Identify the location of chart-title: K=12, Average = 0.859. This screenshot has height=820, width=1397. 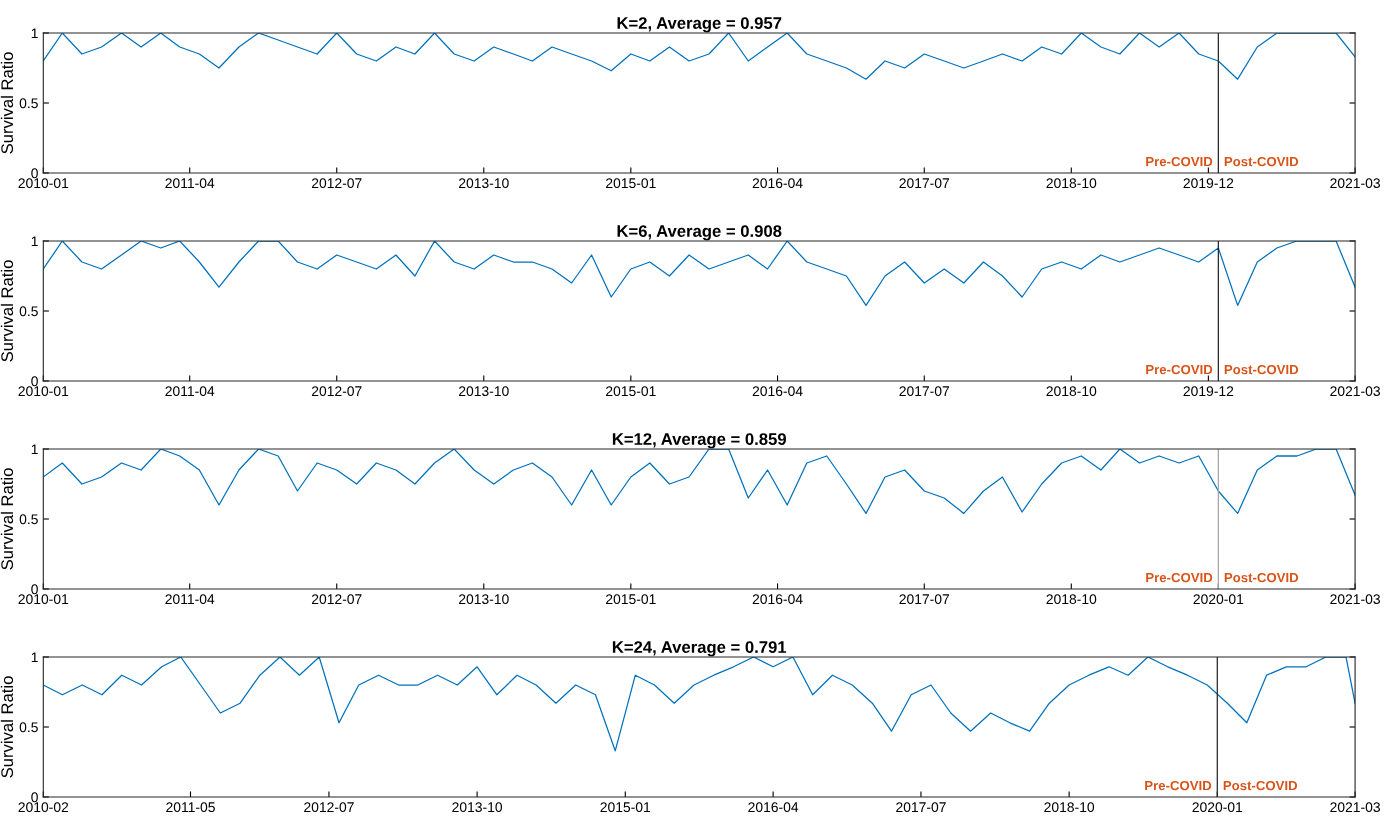
(699, 441).